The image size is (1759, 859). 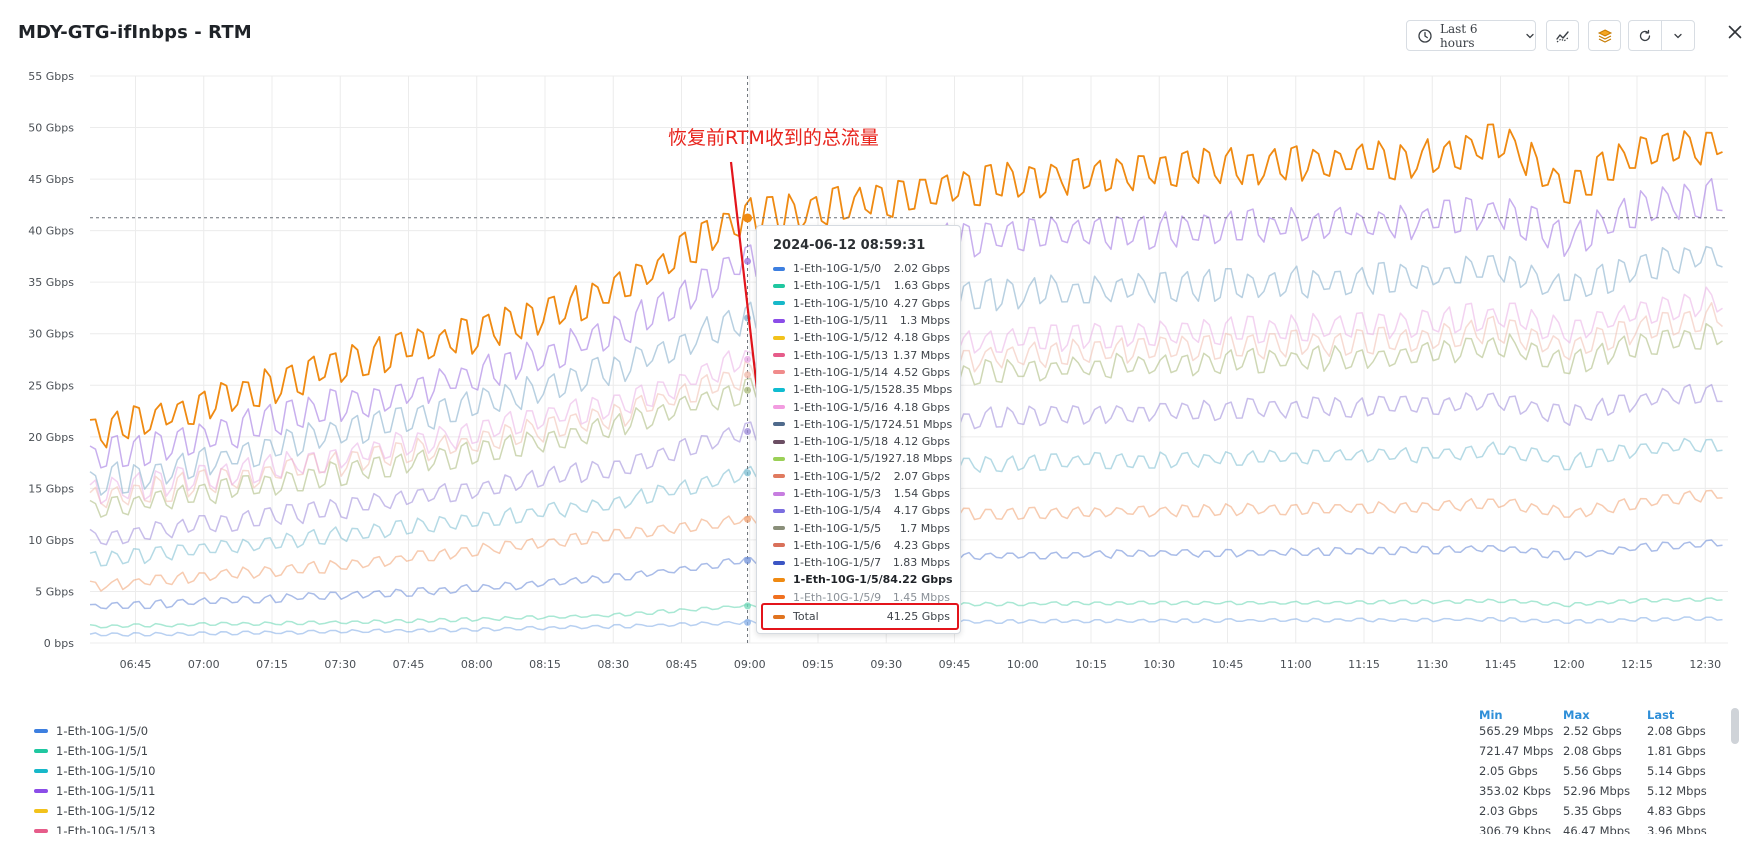 I want to click on x-tick-label: 10:15, so click(x=1091, y=664).